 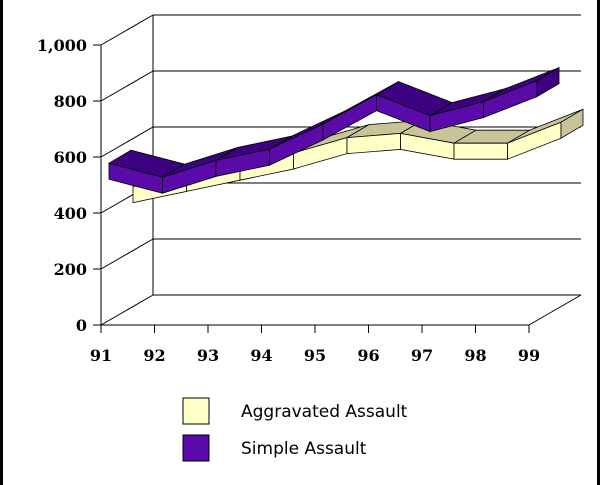 What do you see at coordinates (70, 269) in the screenshot?
I see `y-tick-label: 200` at bounding box center [70, 269].